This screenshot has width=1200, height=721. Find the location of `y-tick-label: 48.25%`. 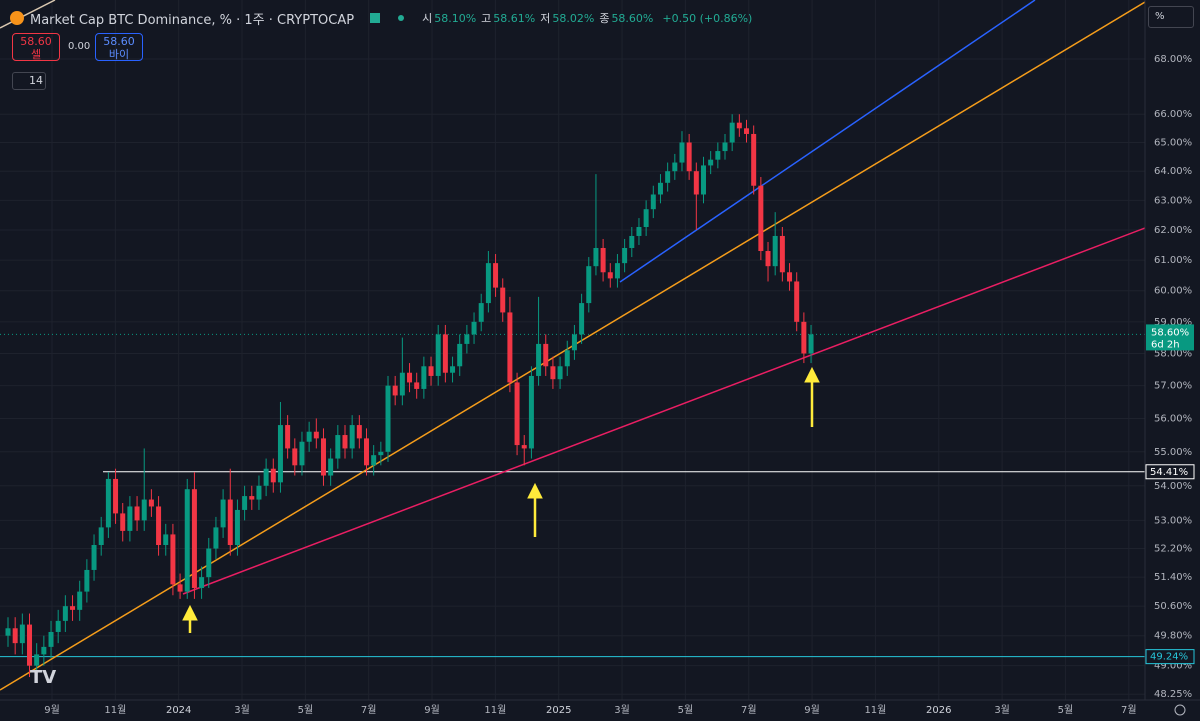

y-tick-label: 48.25% is located at coordinates (1173, 694).